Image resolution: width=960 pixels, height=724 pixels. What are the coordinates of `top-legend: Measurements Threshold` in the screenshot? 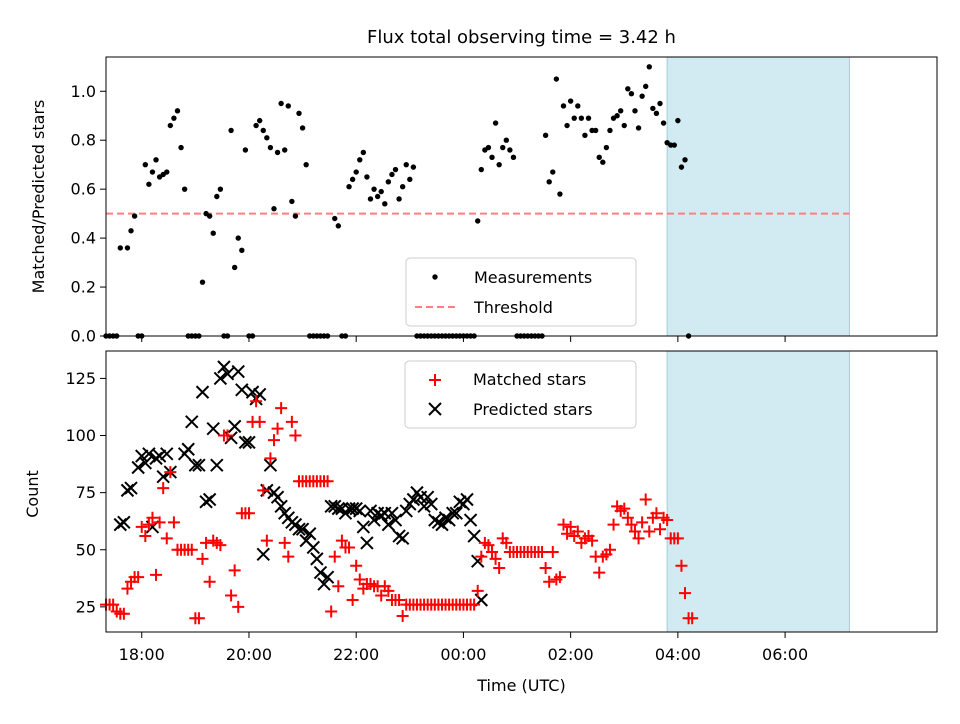 It's located at (521, 292).